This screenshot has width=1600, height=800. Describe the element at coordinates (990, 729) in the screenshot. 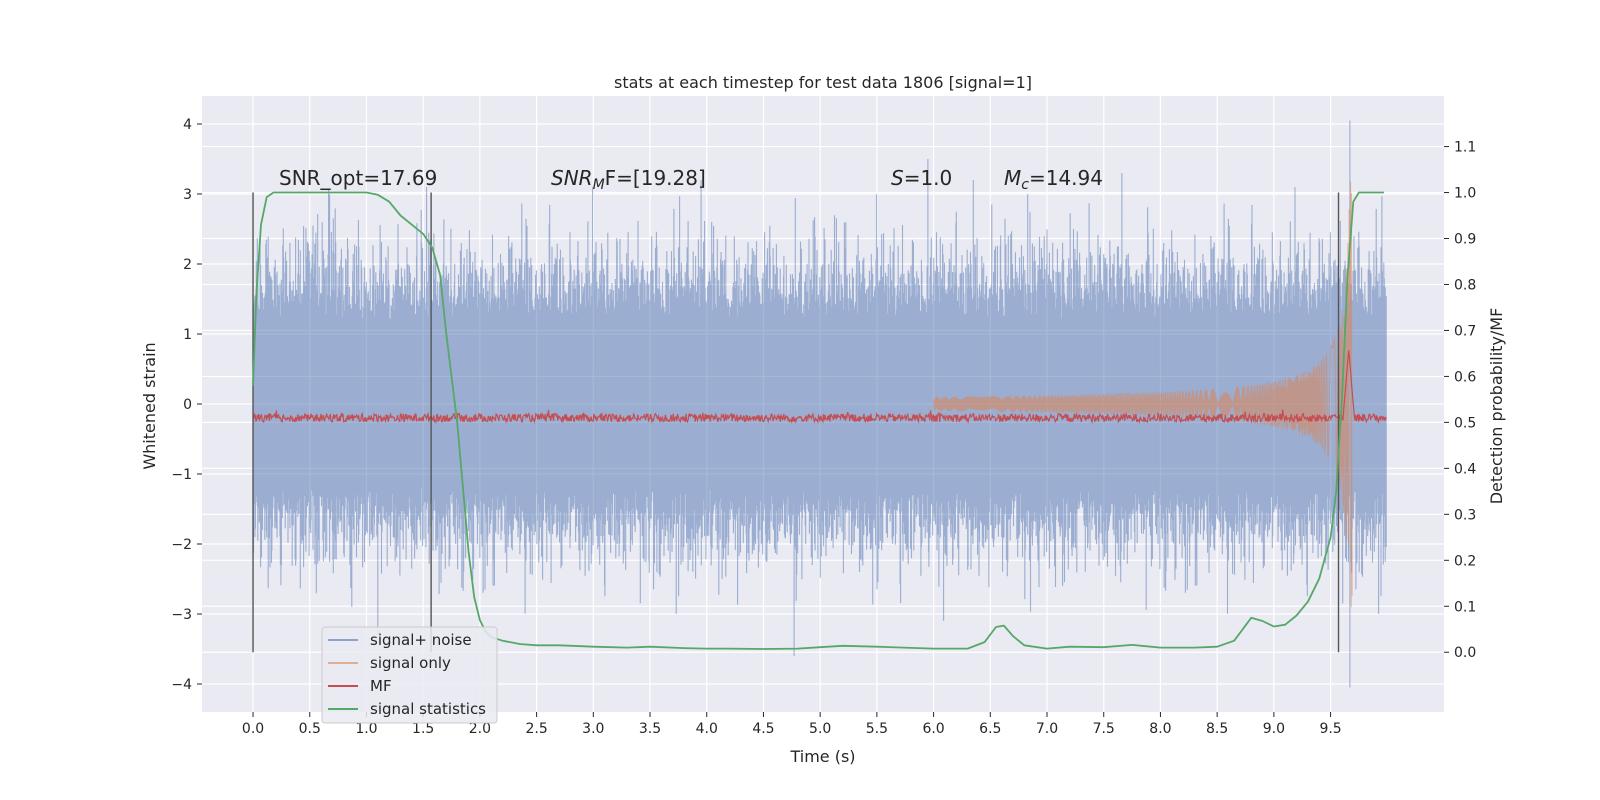

I see `x-tick-label: 6.5` at that location.